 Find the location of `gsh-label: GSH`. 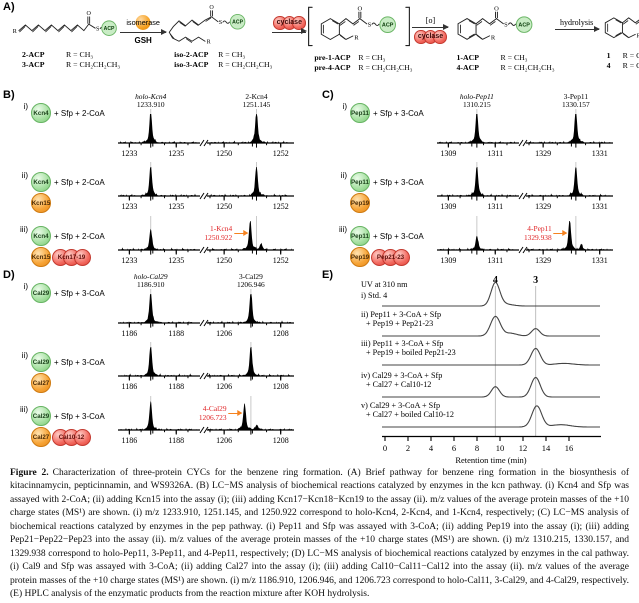

gsh-label: GSH is located at coordinates (143, 40).